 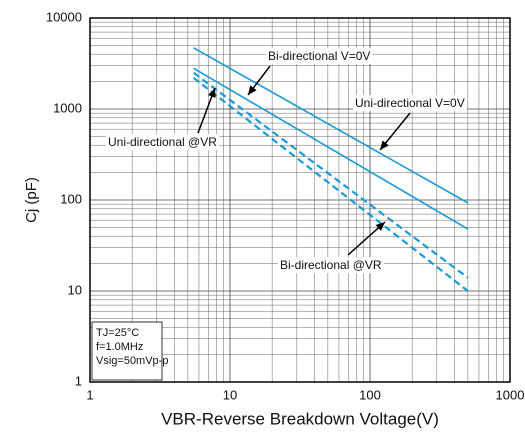 I want to click on y-axis-label: Cj (pF), so click(x=31, y=200).